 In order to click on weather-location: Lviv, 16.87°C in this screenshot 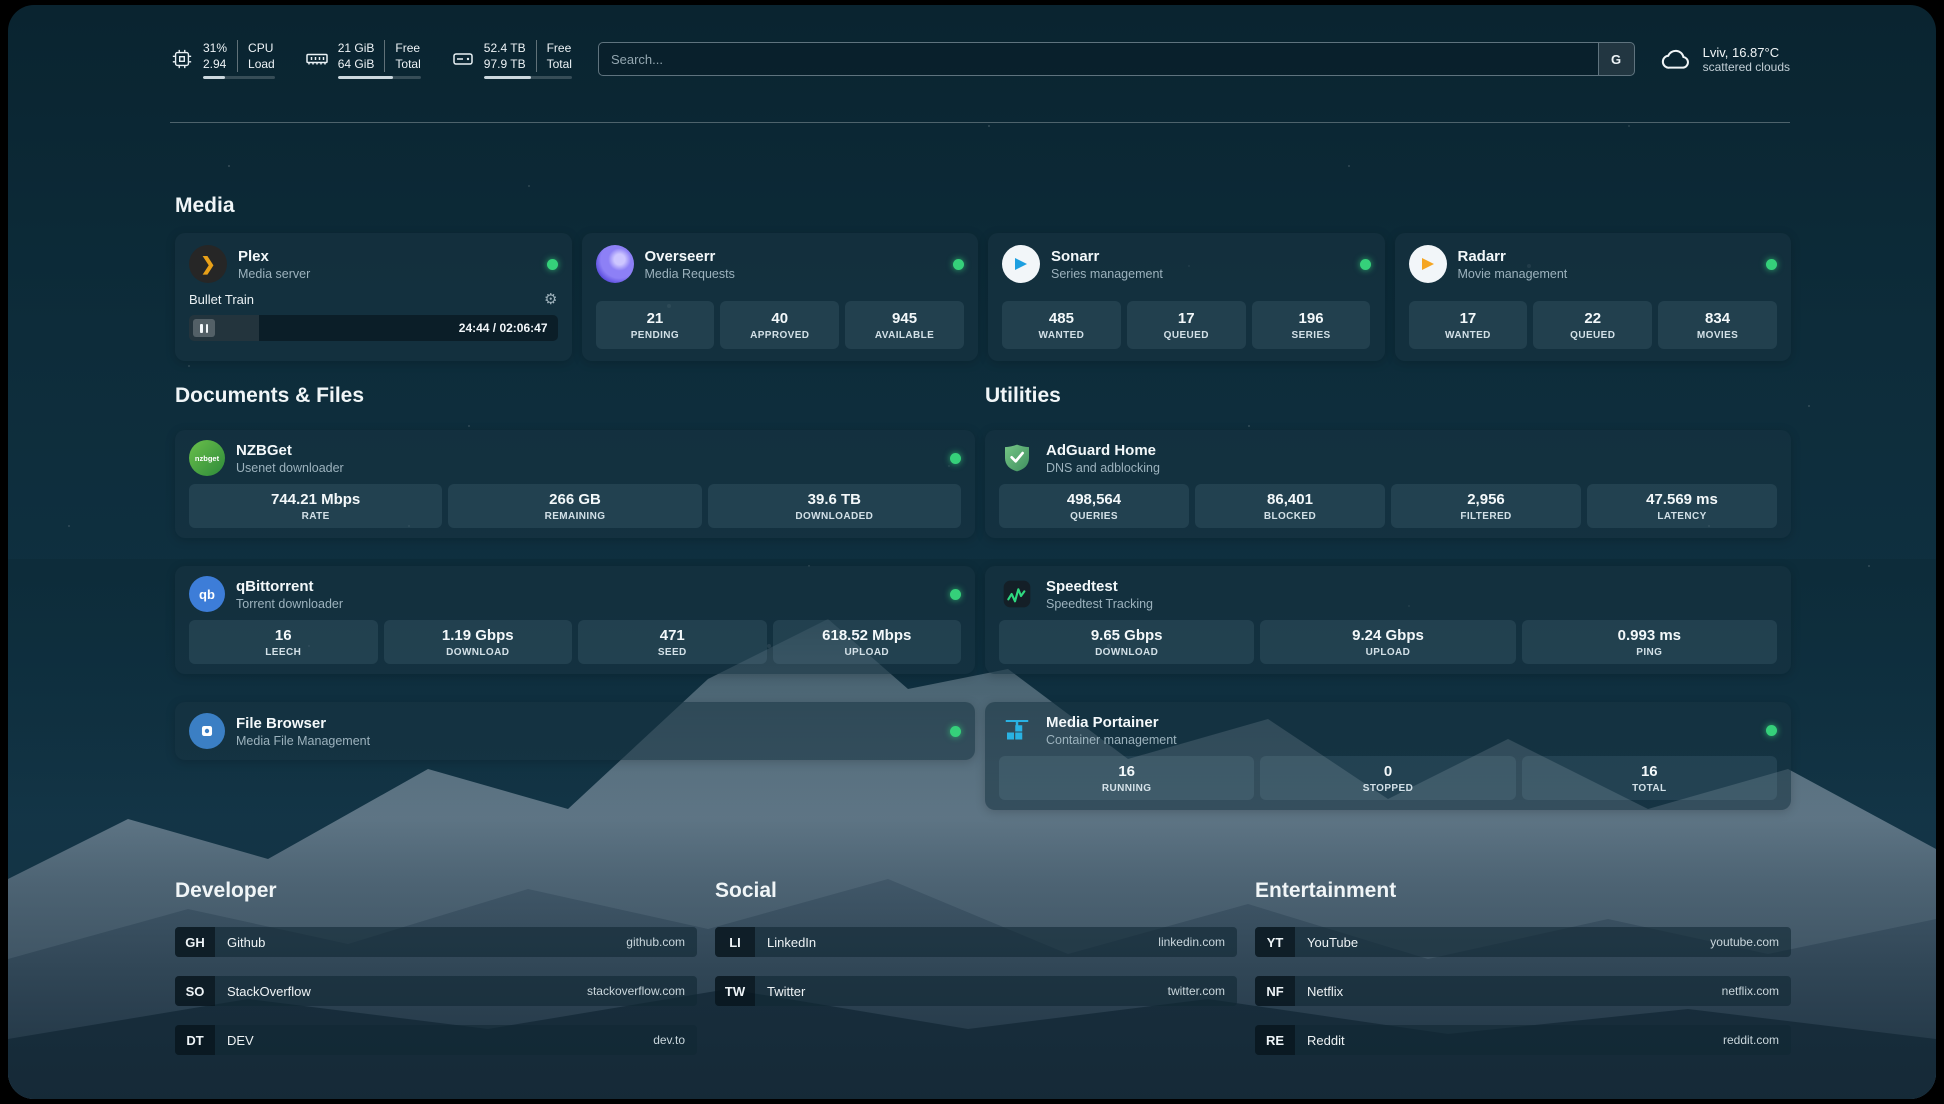, I will do `click(1741, 52)`.